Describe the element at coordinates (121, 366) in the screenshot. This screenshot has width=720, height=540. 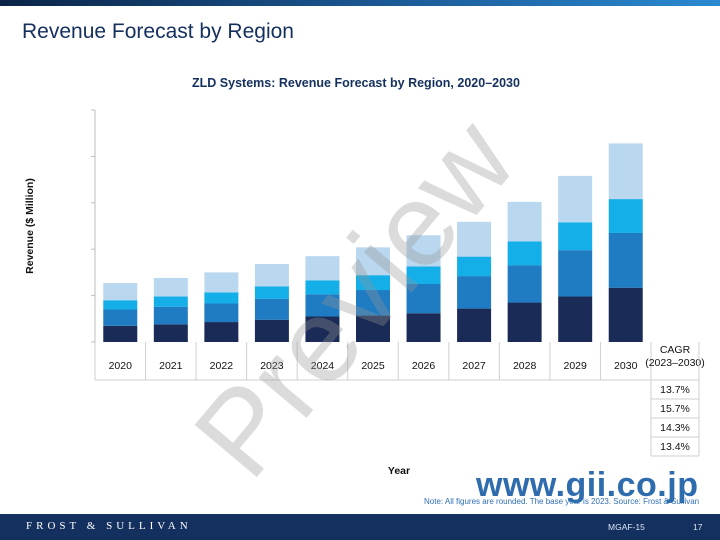
I see `x-tick-label: 2020` at that location.